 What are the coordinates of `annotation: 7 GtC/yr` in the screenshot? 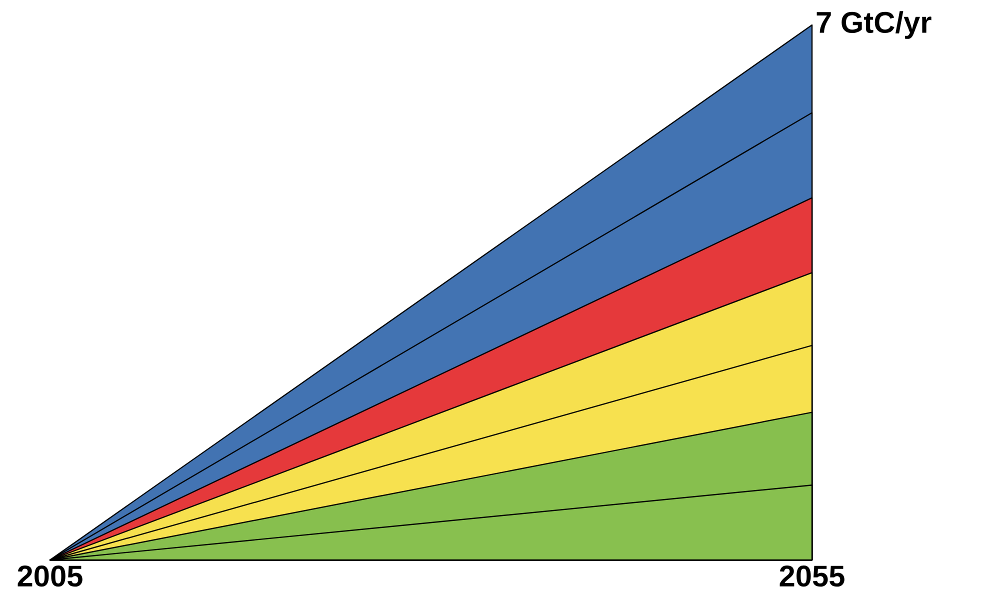 It's located at (874, 25).